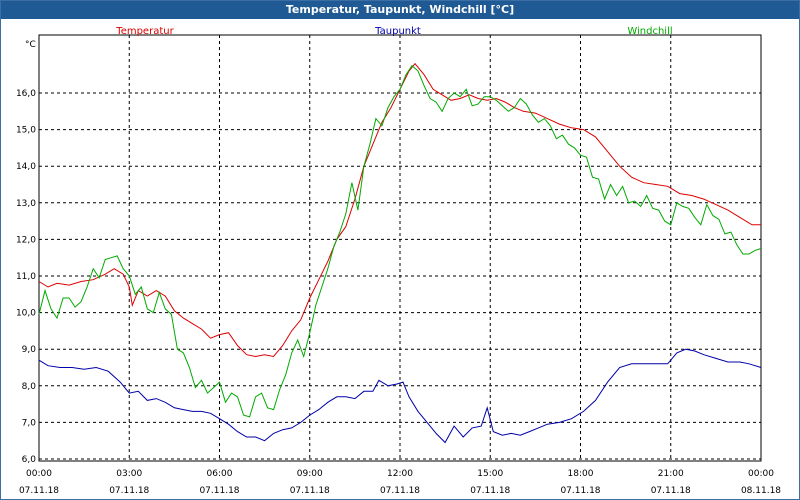 This screenshot has width=800, height=500. What do you see at coordinates (29, 387) in the screenshot?
I see `y-tick-label: 8,0` at bounding box center [29, 387].